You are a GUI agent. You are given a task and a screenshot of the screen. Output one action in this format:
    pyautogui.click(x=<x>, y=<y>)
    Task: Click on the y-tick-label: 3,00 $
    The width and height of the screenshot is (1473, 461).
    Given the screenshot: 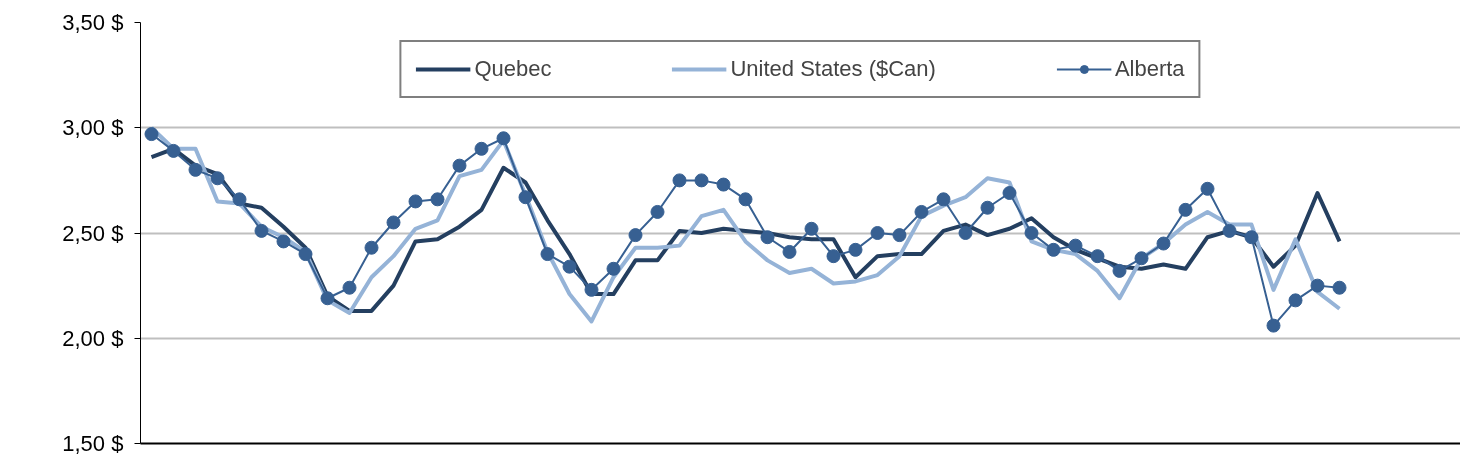 What is the action you would take?
    pyautogui.click(x=93, y=128)
    